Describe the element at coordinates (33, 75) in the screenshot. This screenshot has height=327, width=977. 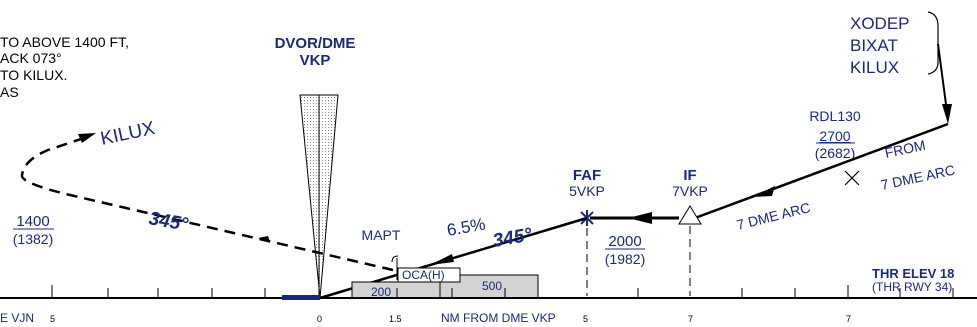
I see `note-line-3: TO KILUX.` at that location.